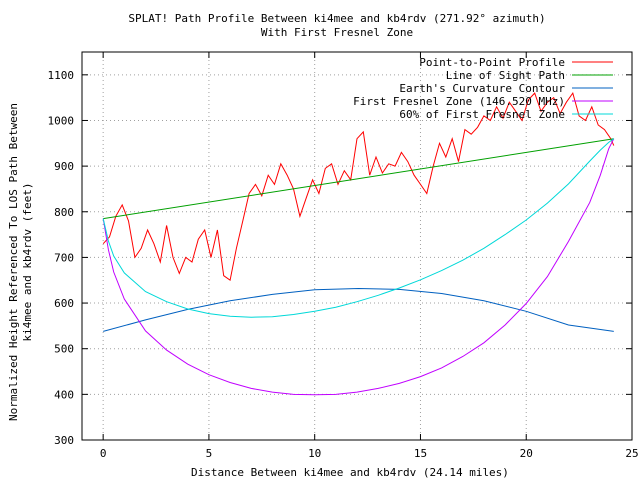  I want to click on y-tick-label: 400, so click(64, 394).